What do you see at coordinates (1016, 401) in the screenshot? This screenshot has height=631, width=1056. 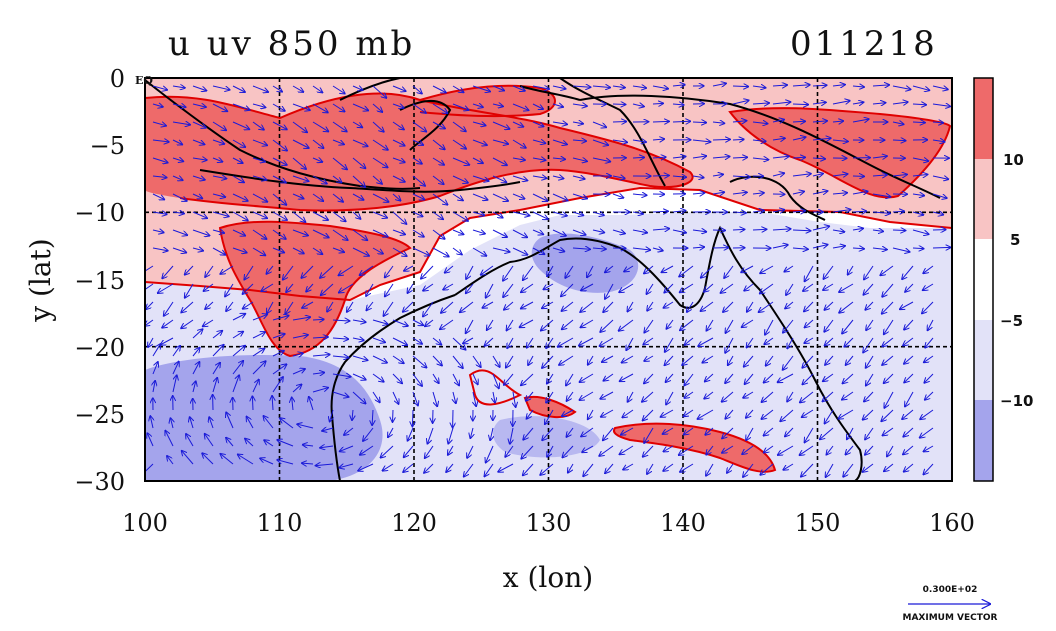 I see `colorbar-label: −10` at bounding box center [1016, 401].